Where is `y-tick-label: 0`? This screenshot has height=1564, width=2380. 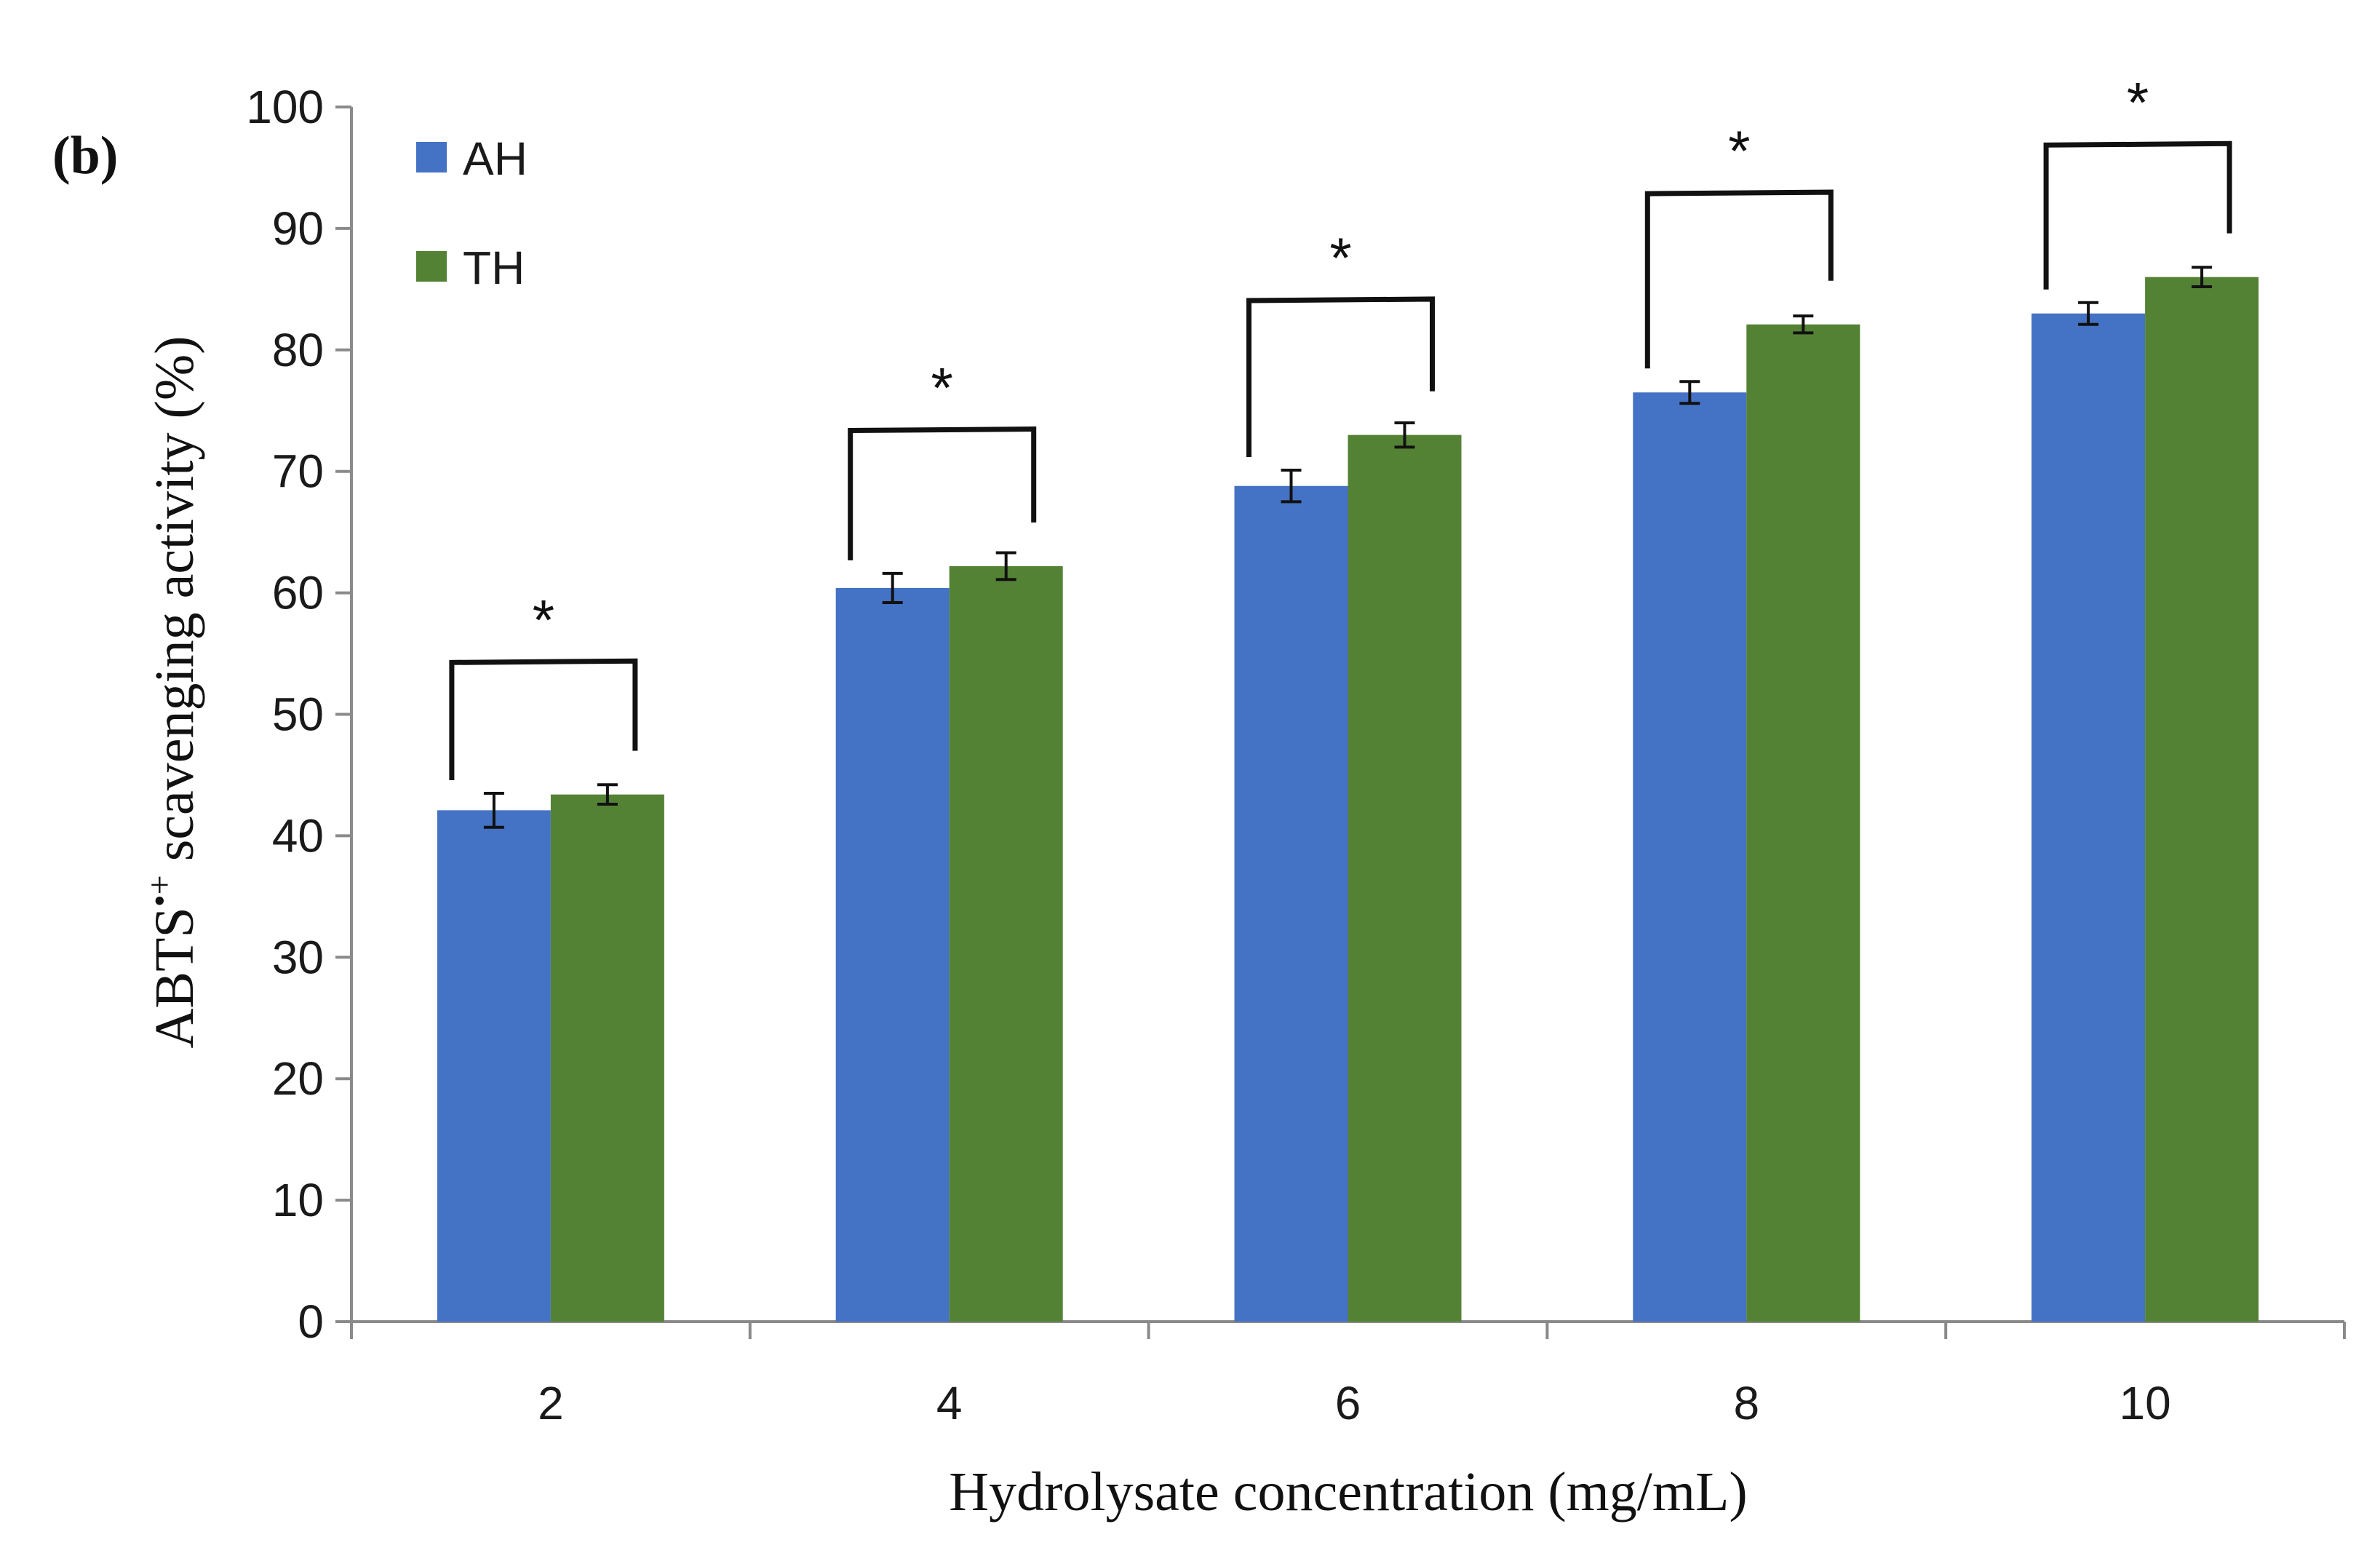
y-tick-label: 0 is located at coordinates (311, 1322).